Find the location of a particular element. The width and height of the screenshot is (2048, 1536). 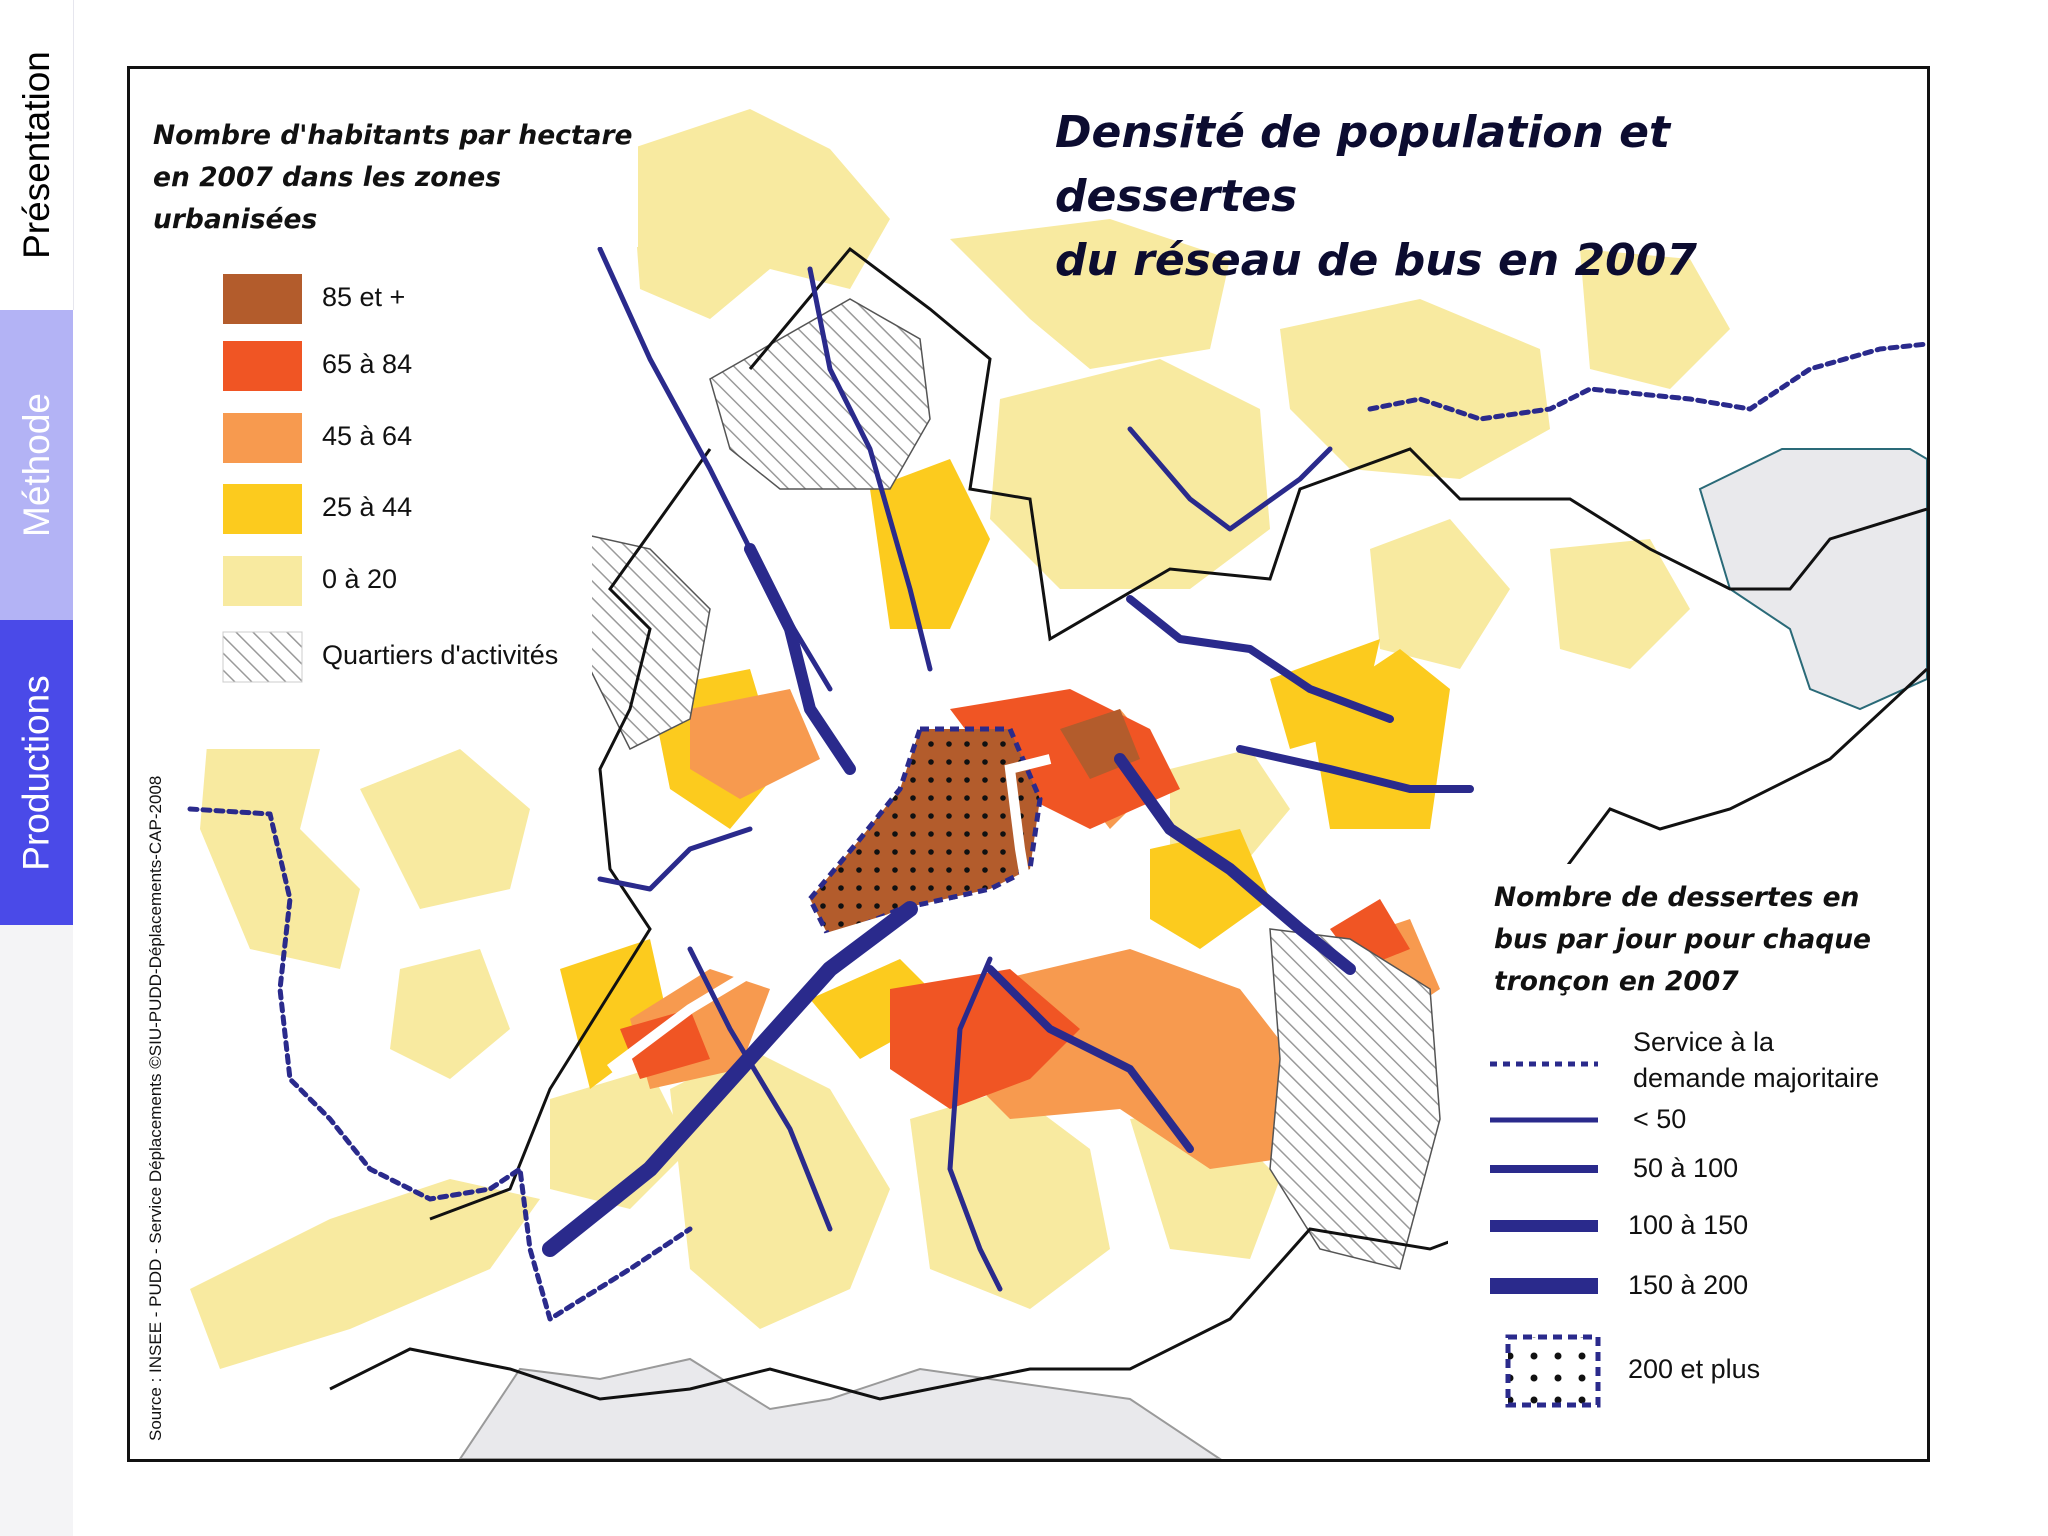

zone-light-south is located at coordinates (780, 1189).